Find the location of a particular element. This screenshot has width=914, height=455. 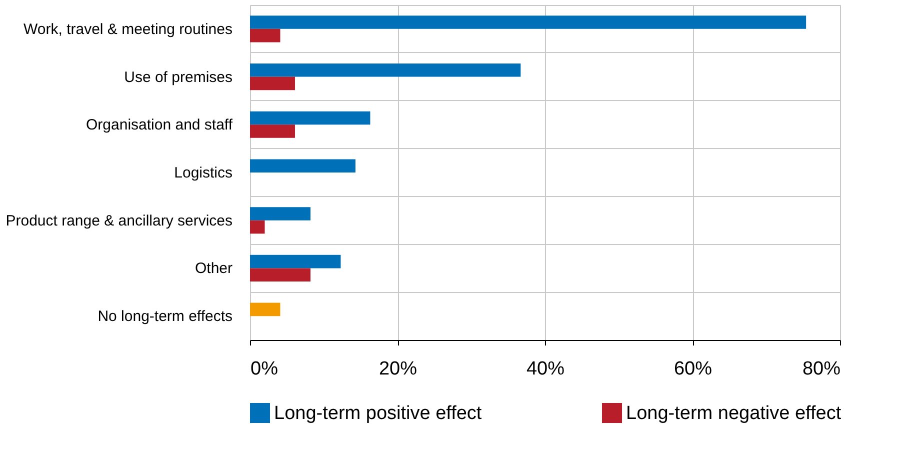

x-tick-label: 40% is located at coordinates (545, 369).